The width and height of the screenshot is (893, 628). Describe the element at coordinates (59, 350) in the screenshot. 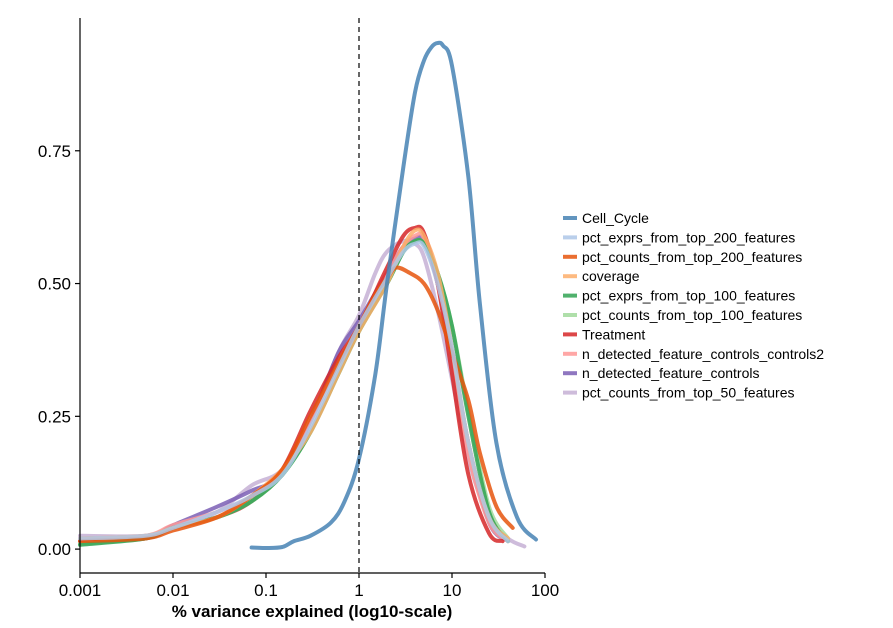

I see `y-ticks: 0.00 0.25 0.50 0.75` at that location.